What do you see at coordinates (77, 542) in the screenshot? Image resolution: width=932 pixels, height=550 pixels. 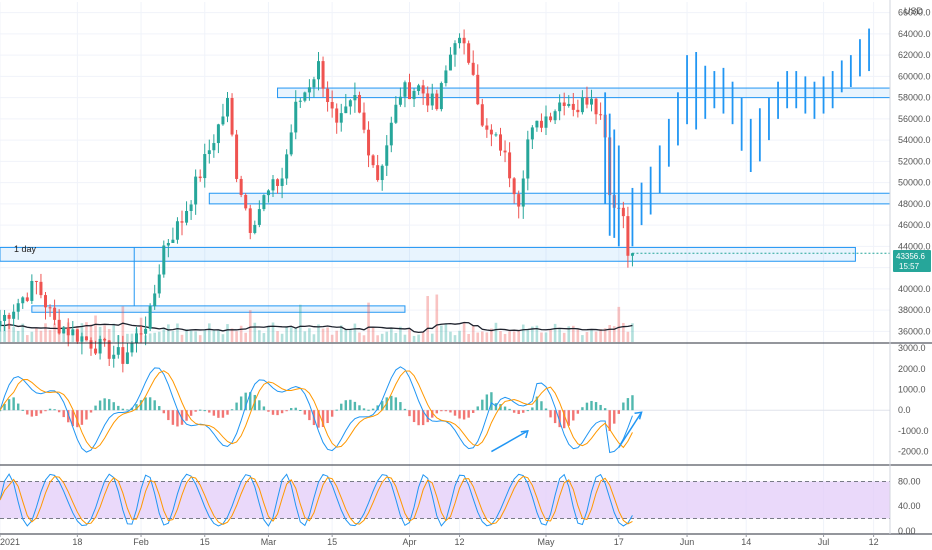 I see `time-tick-label: 18` at bounding box center [77, 542].